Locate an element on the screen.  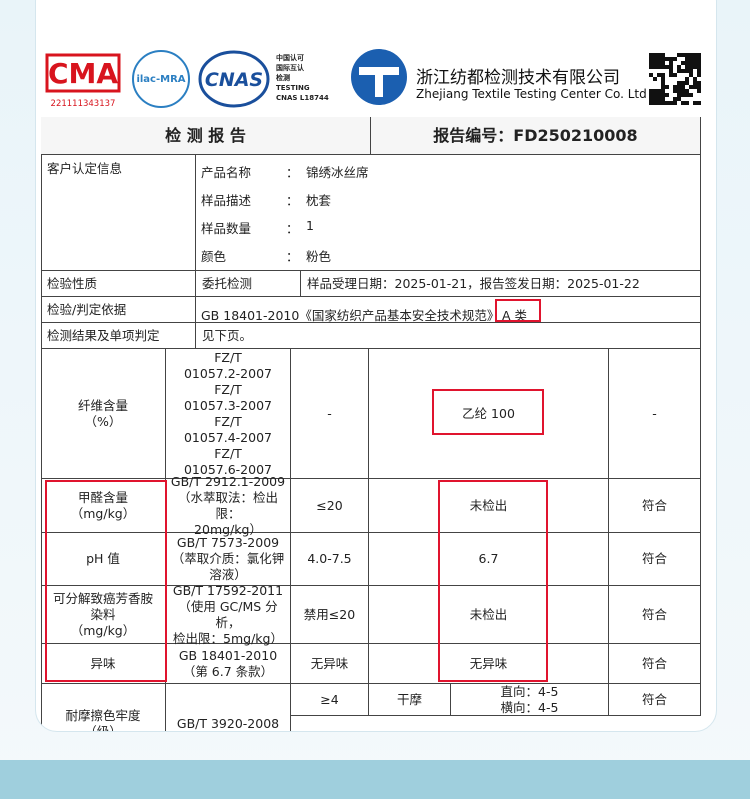
cma-number: 221111343137 is located at coordinates (83, 104).